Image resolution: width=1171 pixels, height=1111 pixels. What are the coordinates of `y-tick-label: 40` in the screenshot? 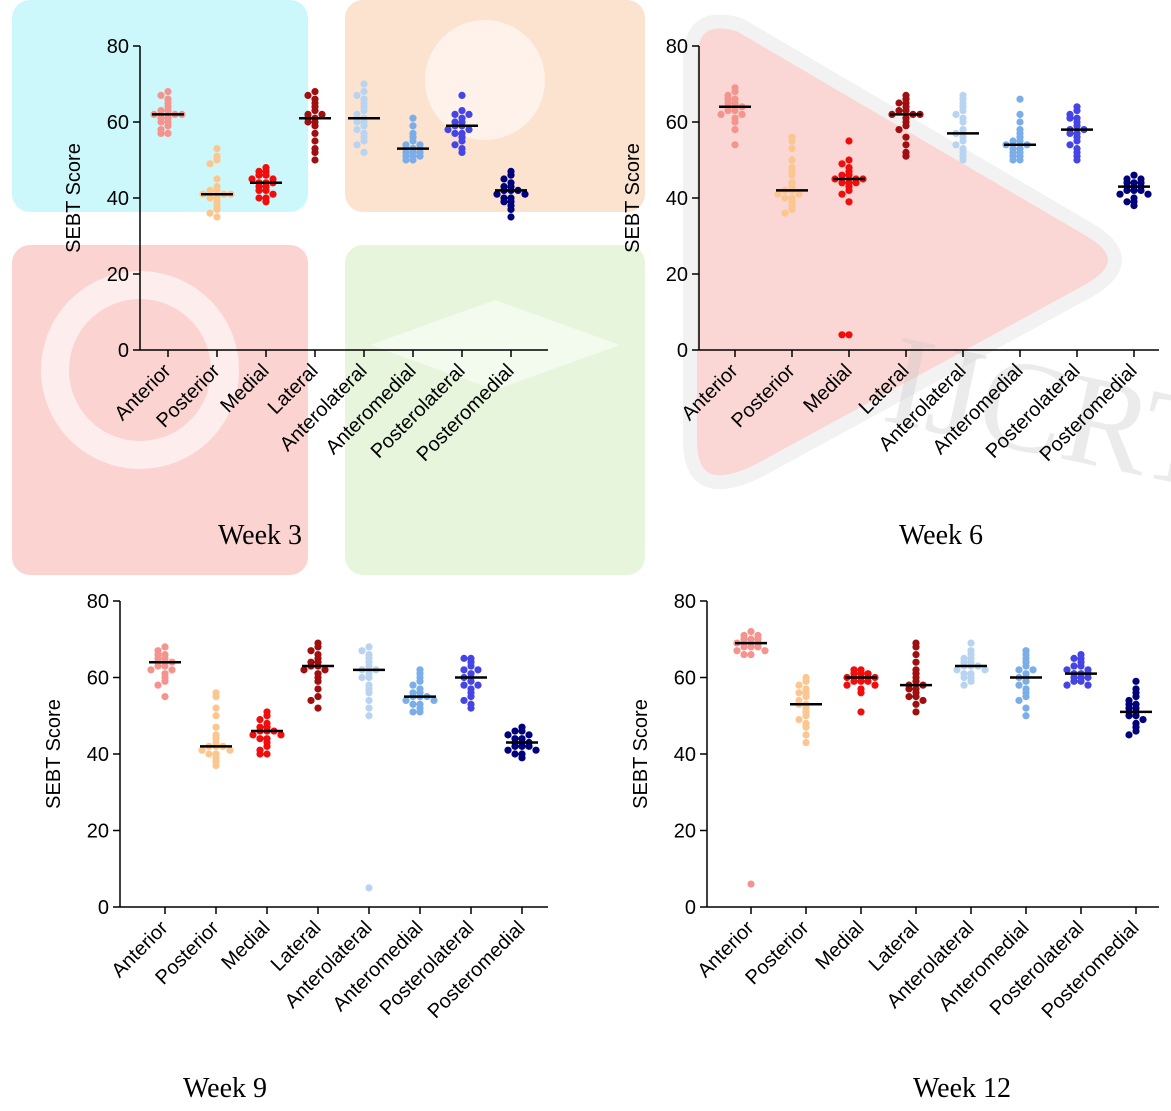 It's located at (685, 755).